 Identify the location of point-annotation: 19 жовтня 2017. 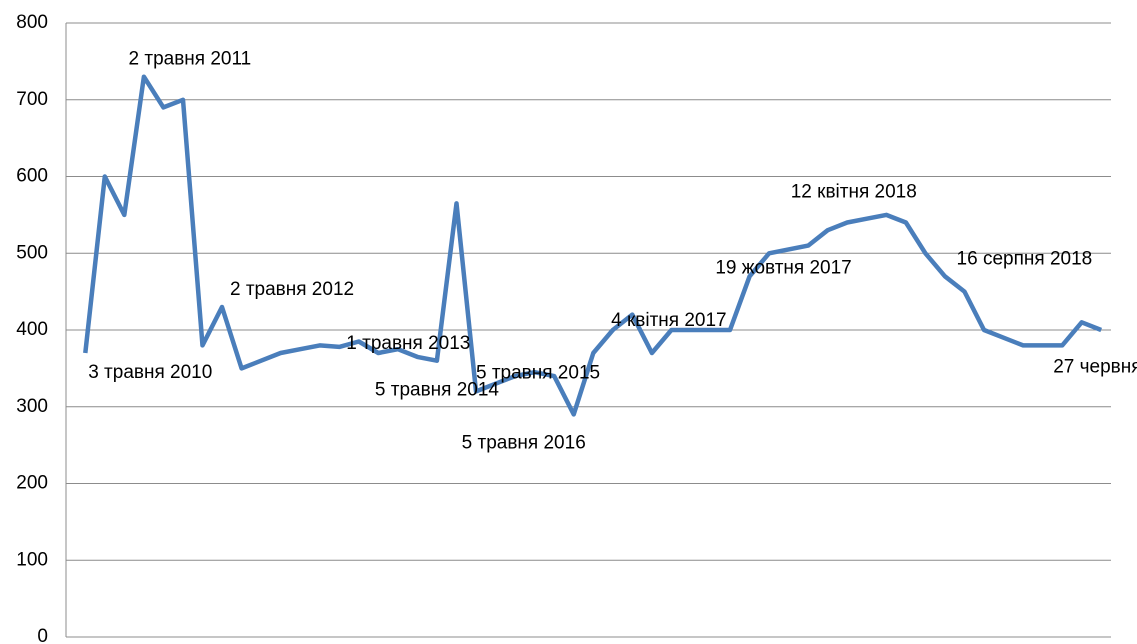
(783, 267).